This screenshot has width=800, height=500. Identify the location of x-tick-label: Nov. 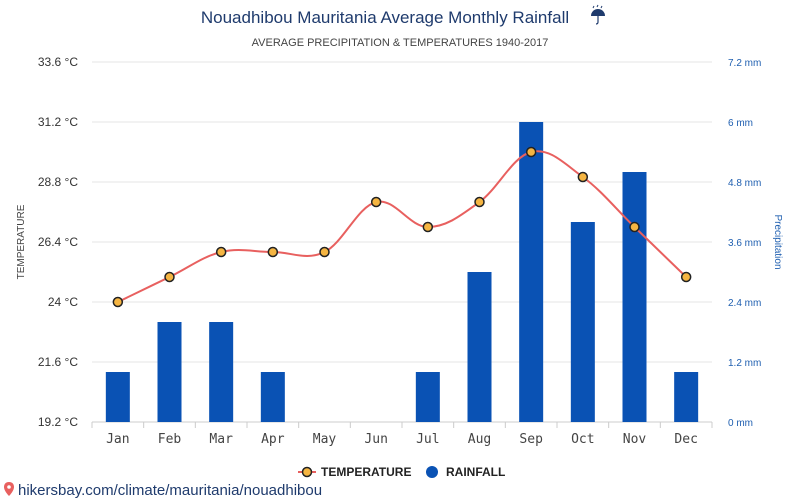
(635, 439).